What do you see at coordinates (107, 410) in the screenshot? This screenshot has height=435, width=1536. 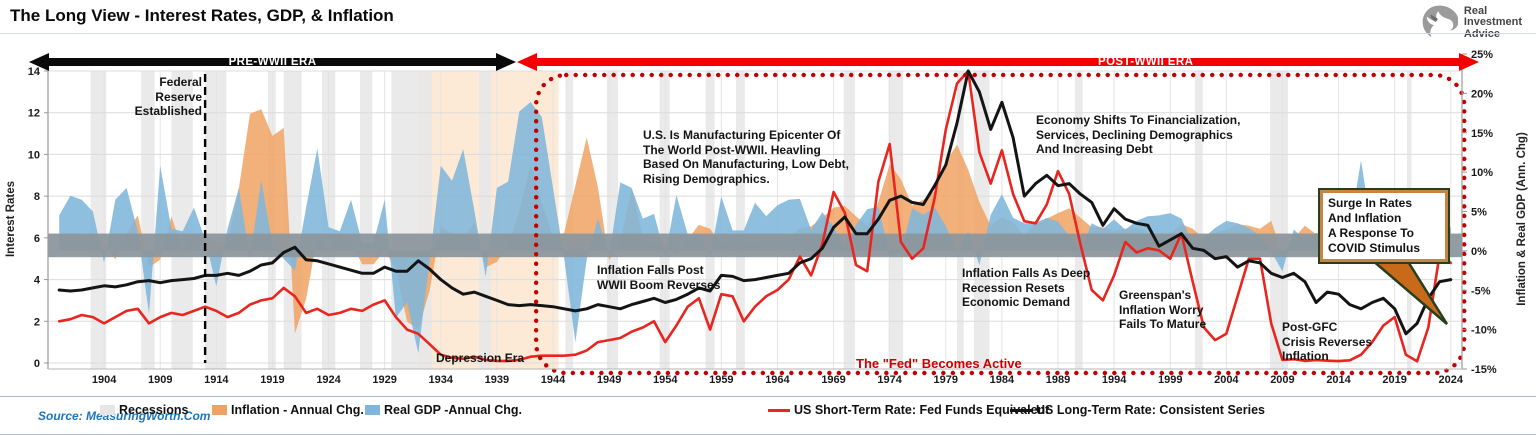 I see `recessions-swatch` at bounding box center [107, 410].